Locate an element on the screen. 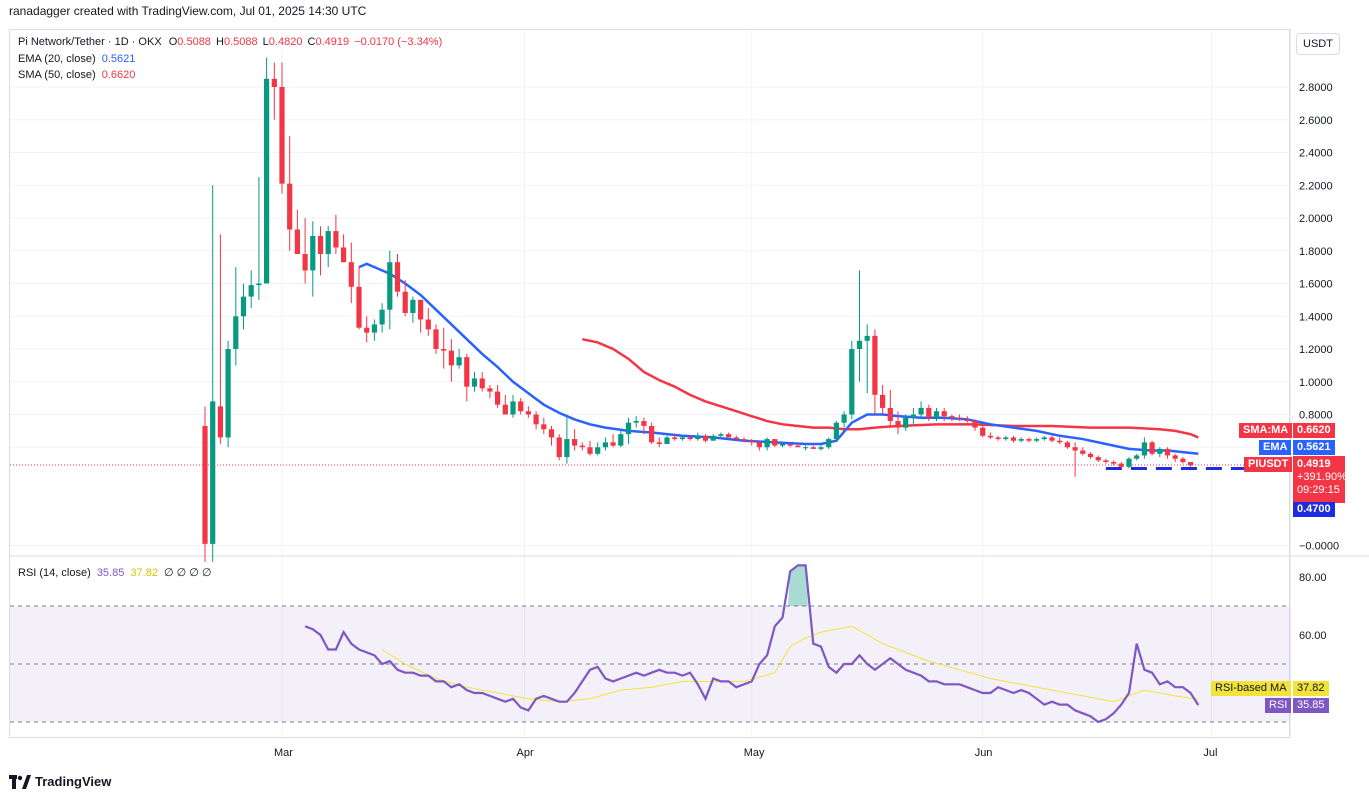 The width and height of the screenshot is (1369, 801). rsi-tag-value: 35.85 is located at coordinates (1311, 705).